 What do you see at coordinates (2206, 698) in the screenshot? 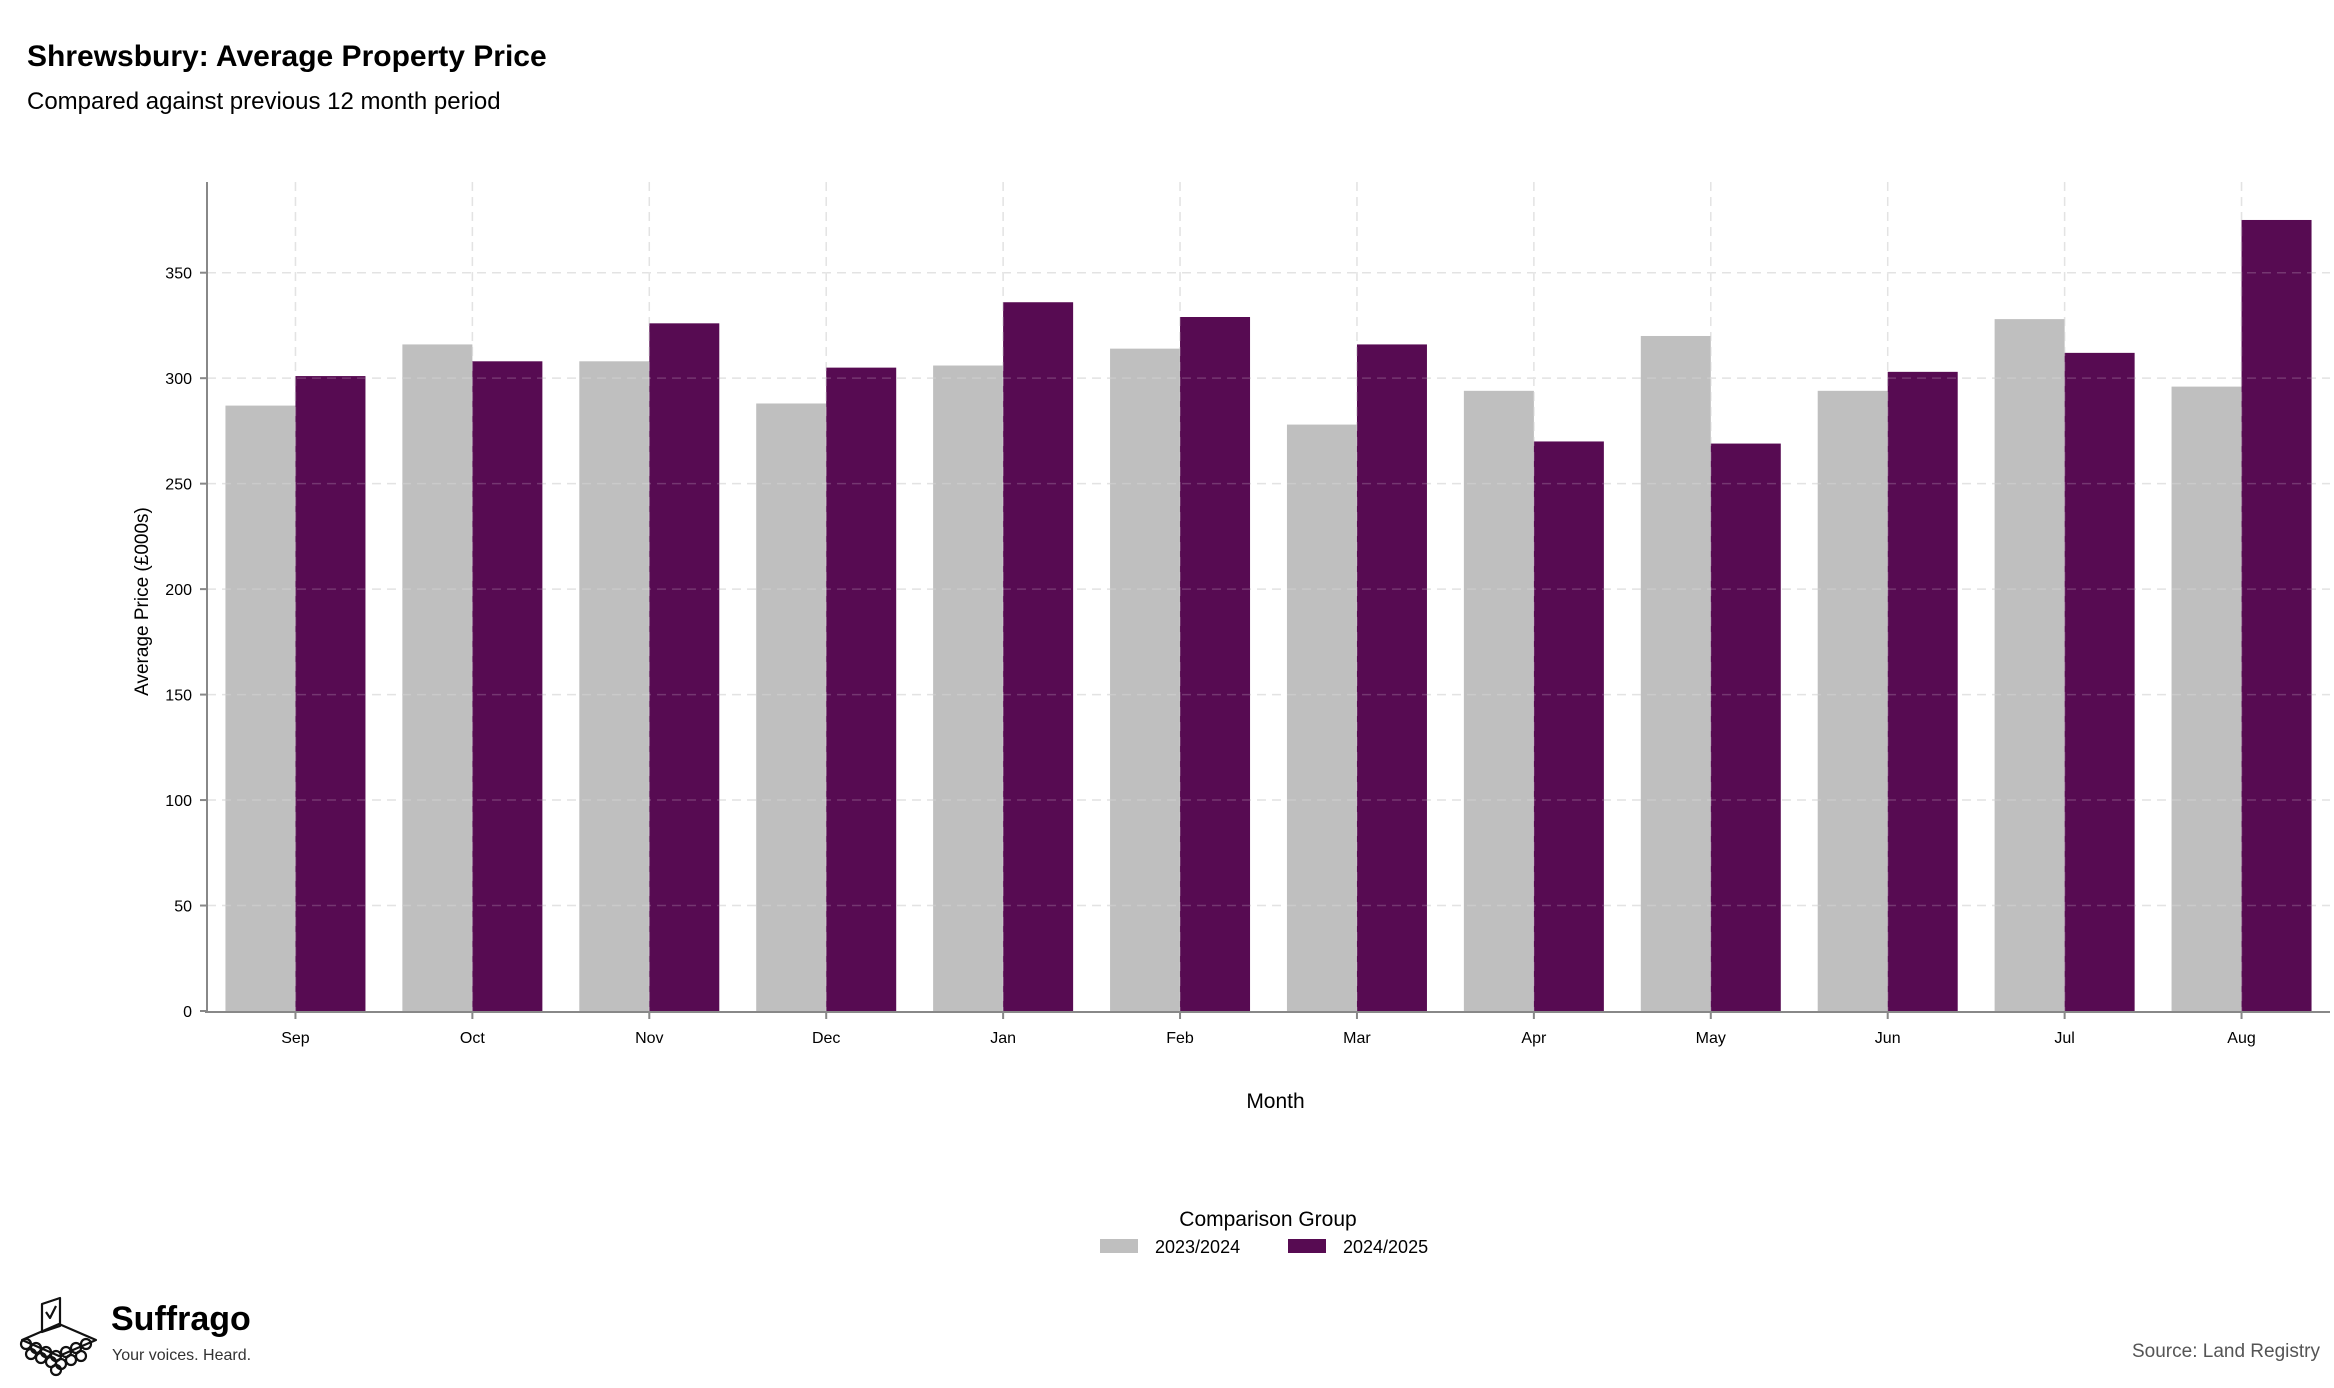
I see `bar-2023-2024-aug` at bounding box center [2206, 698].